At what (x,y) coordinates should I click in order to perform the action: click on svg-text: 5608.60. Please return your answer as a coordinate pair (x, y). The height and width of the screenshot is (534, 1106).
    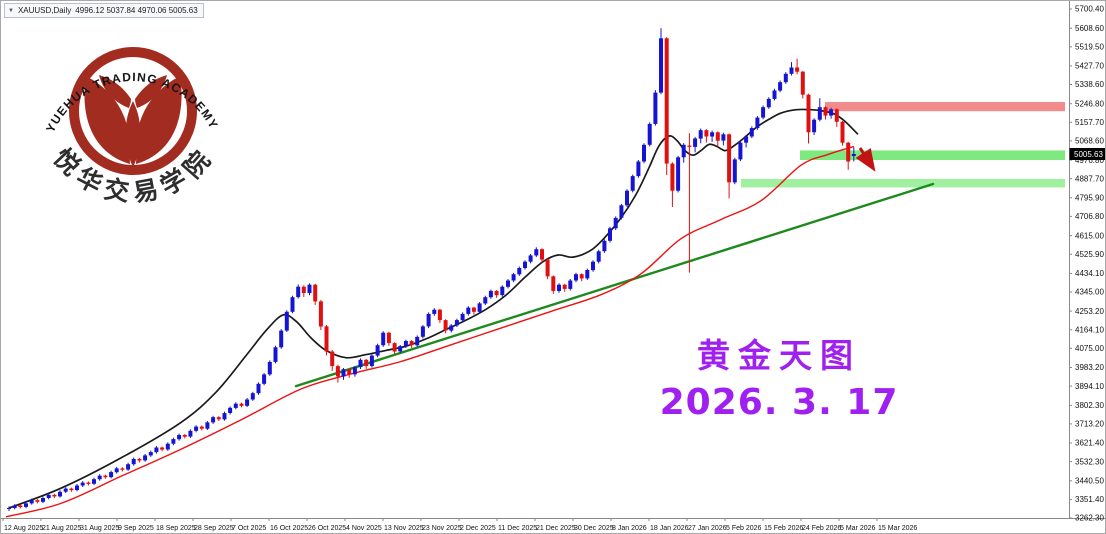
    Looking at the image, I should click on (1089, 28).